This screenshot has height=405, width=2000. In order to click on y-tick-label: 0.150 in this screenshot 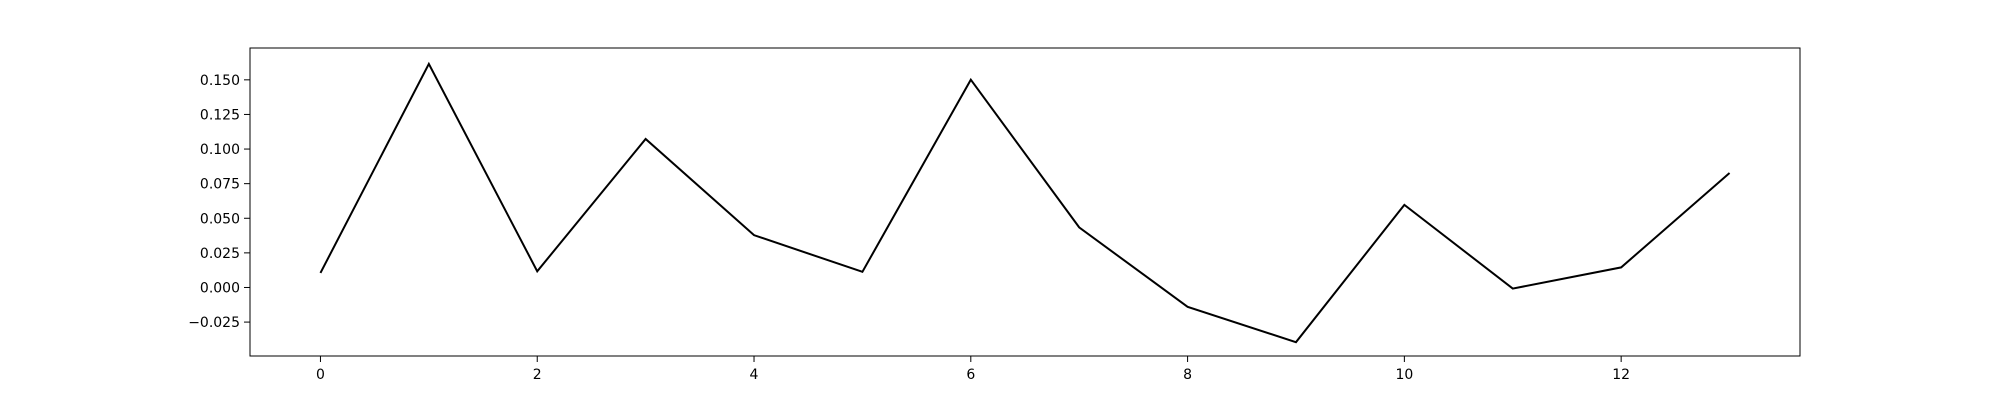, I will do `click(220, 81)`.